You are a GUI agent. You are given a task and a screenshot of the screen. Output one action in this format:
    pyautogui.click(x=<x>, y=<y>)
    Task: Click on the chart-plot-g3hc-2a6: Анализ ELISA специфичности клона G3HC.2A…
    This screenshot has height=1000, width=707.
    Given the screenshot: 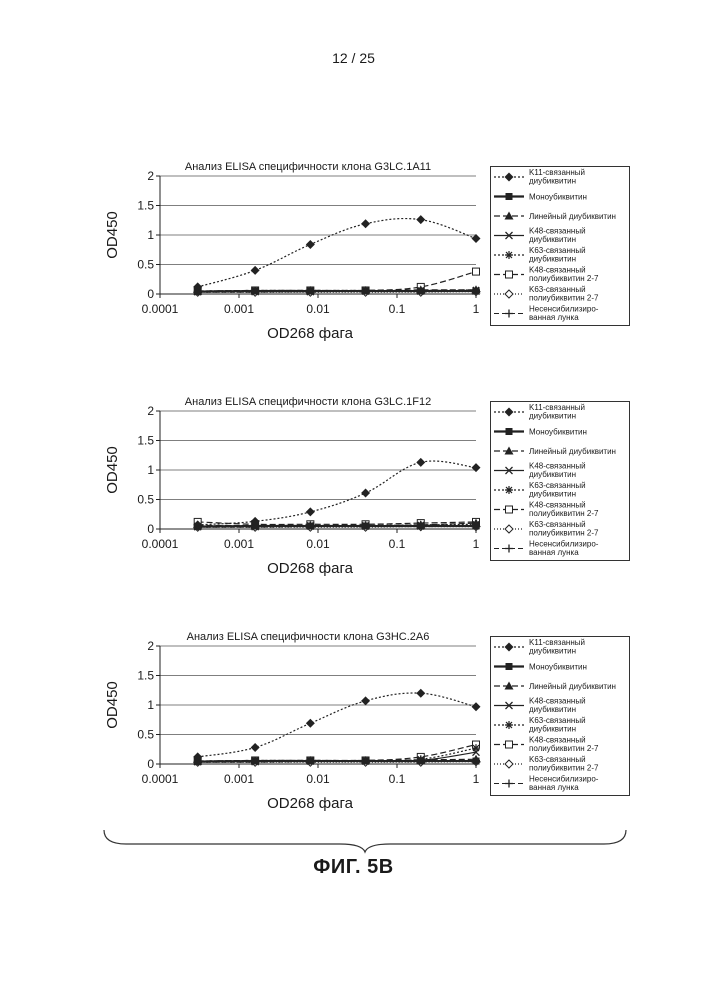 What is the action you would take?
    pyautogui.click(x=292, y=721)
    